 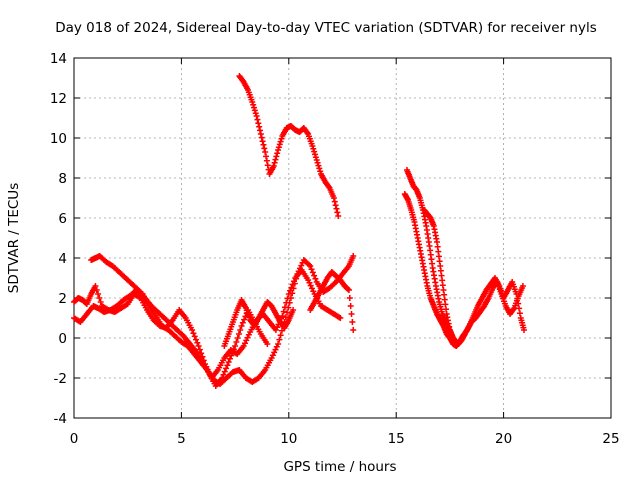 What do you see at coordinates (610, 439) in the screenshot?
I see `x-tick-label: 25` at bounding box center [610, 439].